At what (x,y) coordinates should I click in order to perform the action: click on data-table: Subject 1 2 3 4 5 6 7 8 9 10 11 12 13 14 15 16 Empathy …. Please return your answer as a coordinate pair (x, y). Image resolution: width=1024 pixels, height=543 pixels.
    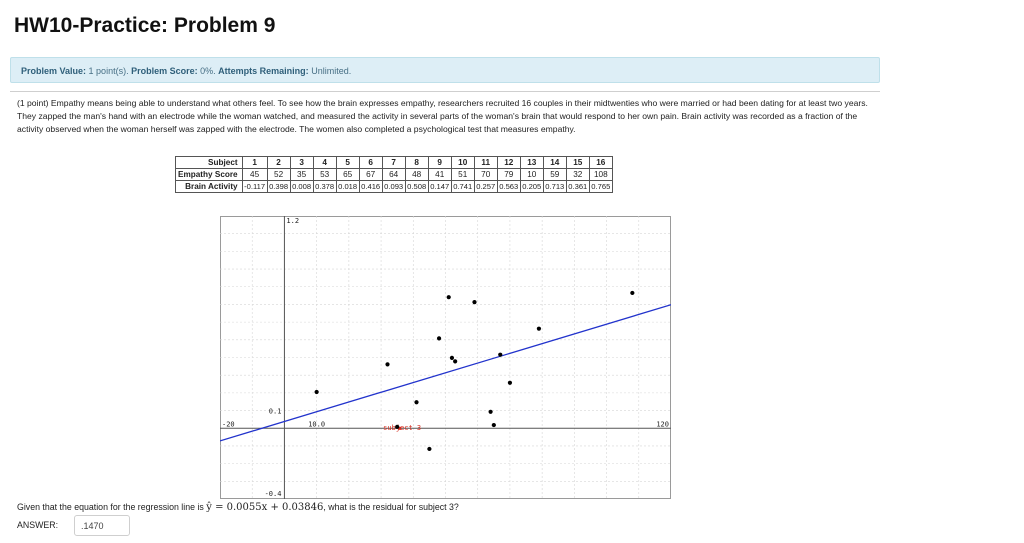
    Looking at the image, I should click on (394, 174).